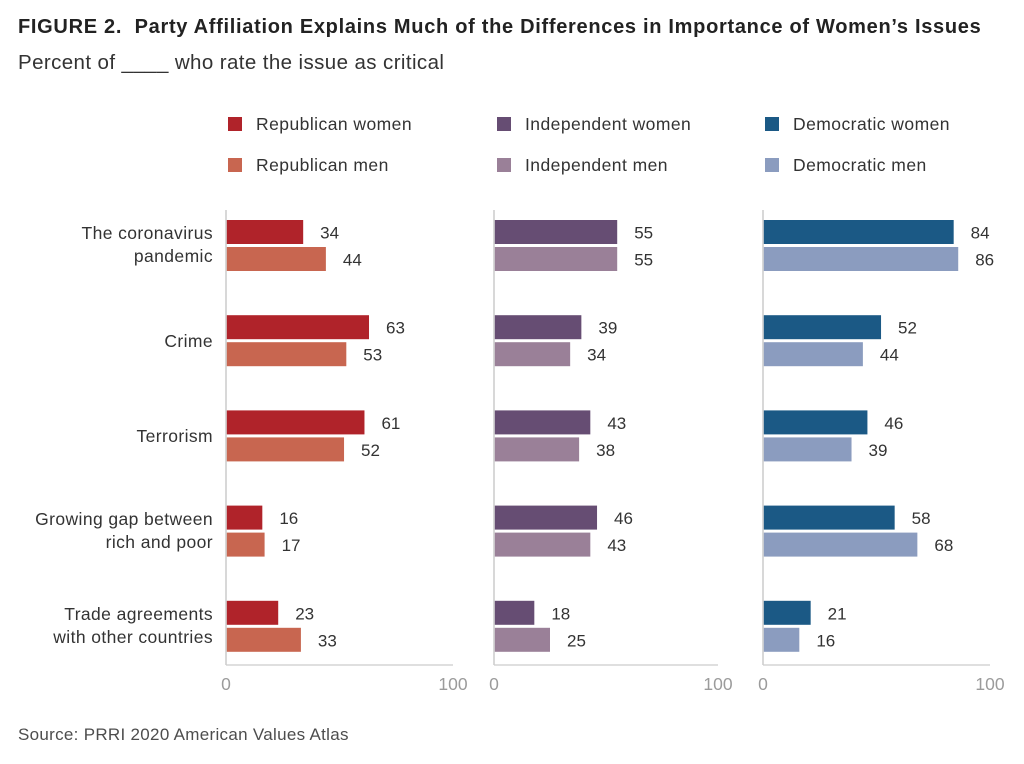 The width and height of the screenshot is (1024, 764). Describe the element at coordinates (174, 435) in the screenshot. I see `category-label-text: Terrorism` at that location.